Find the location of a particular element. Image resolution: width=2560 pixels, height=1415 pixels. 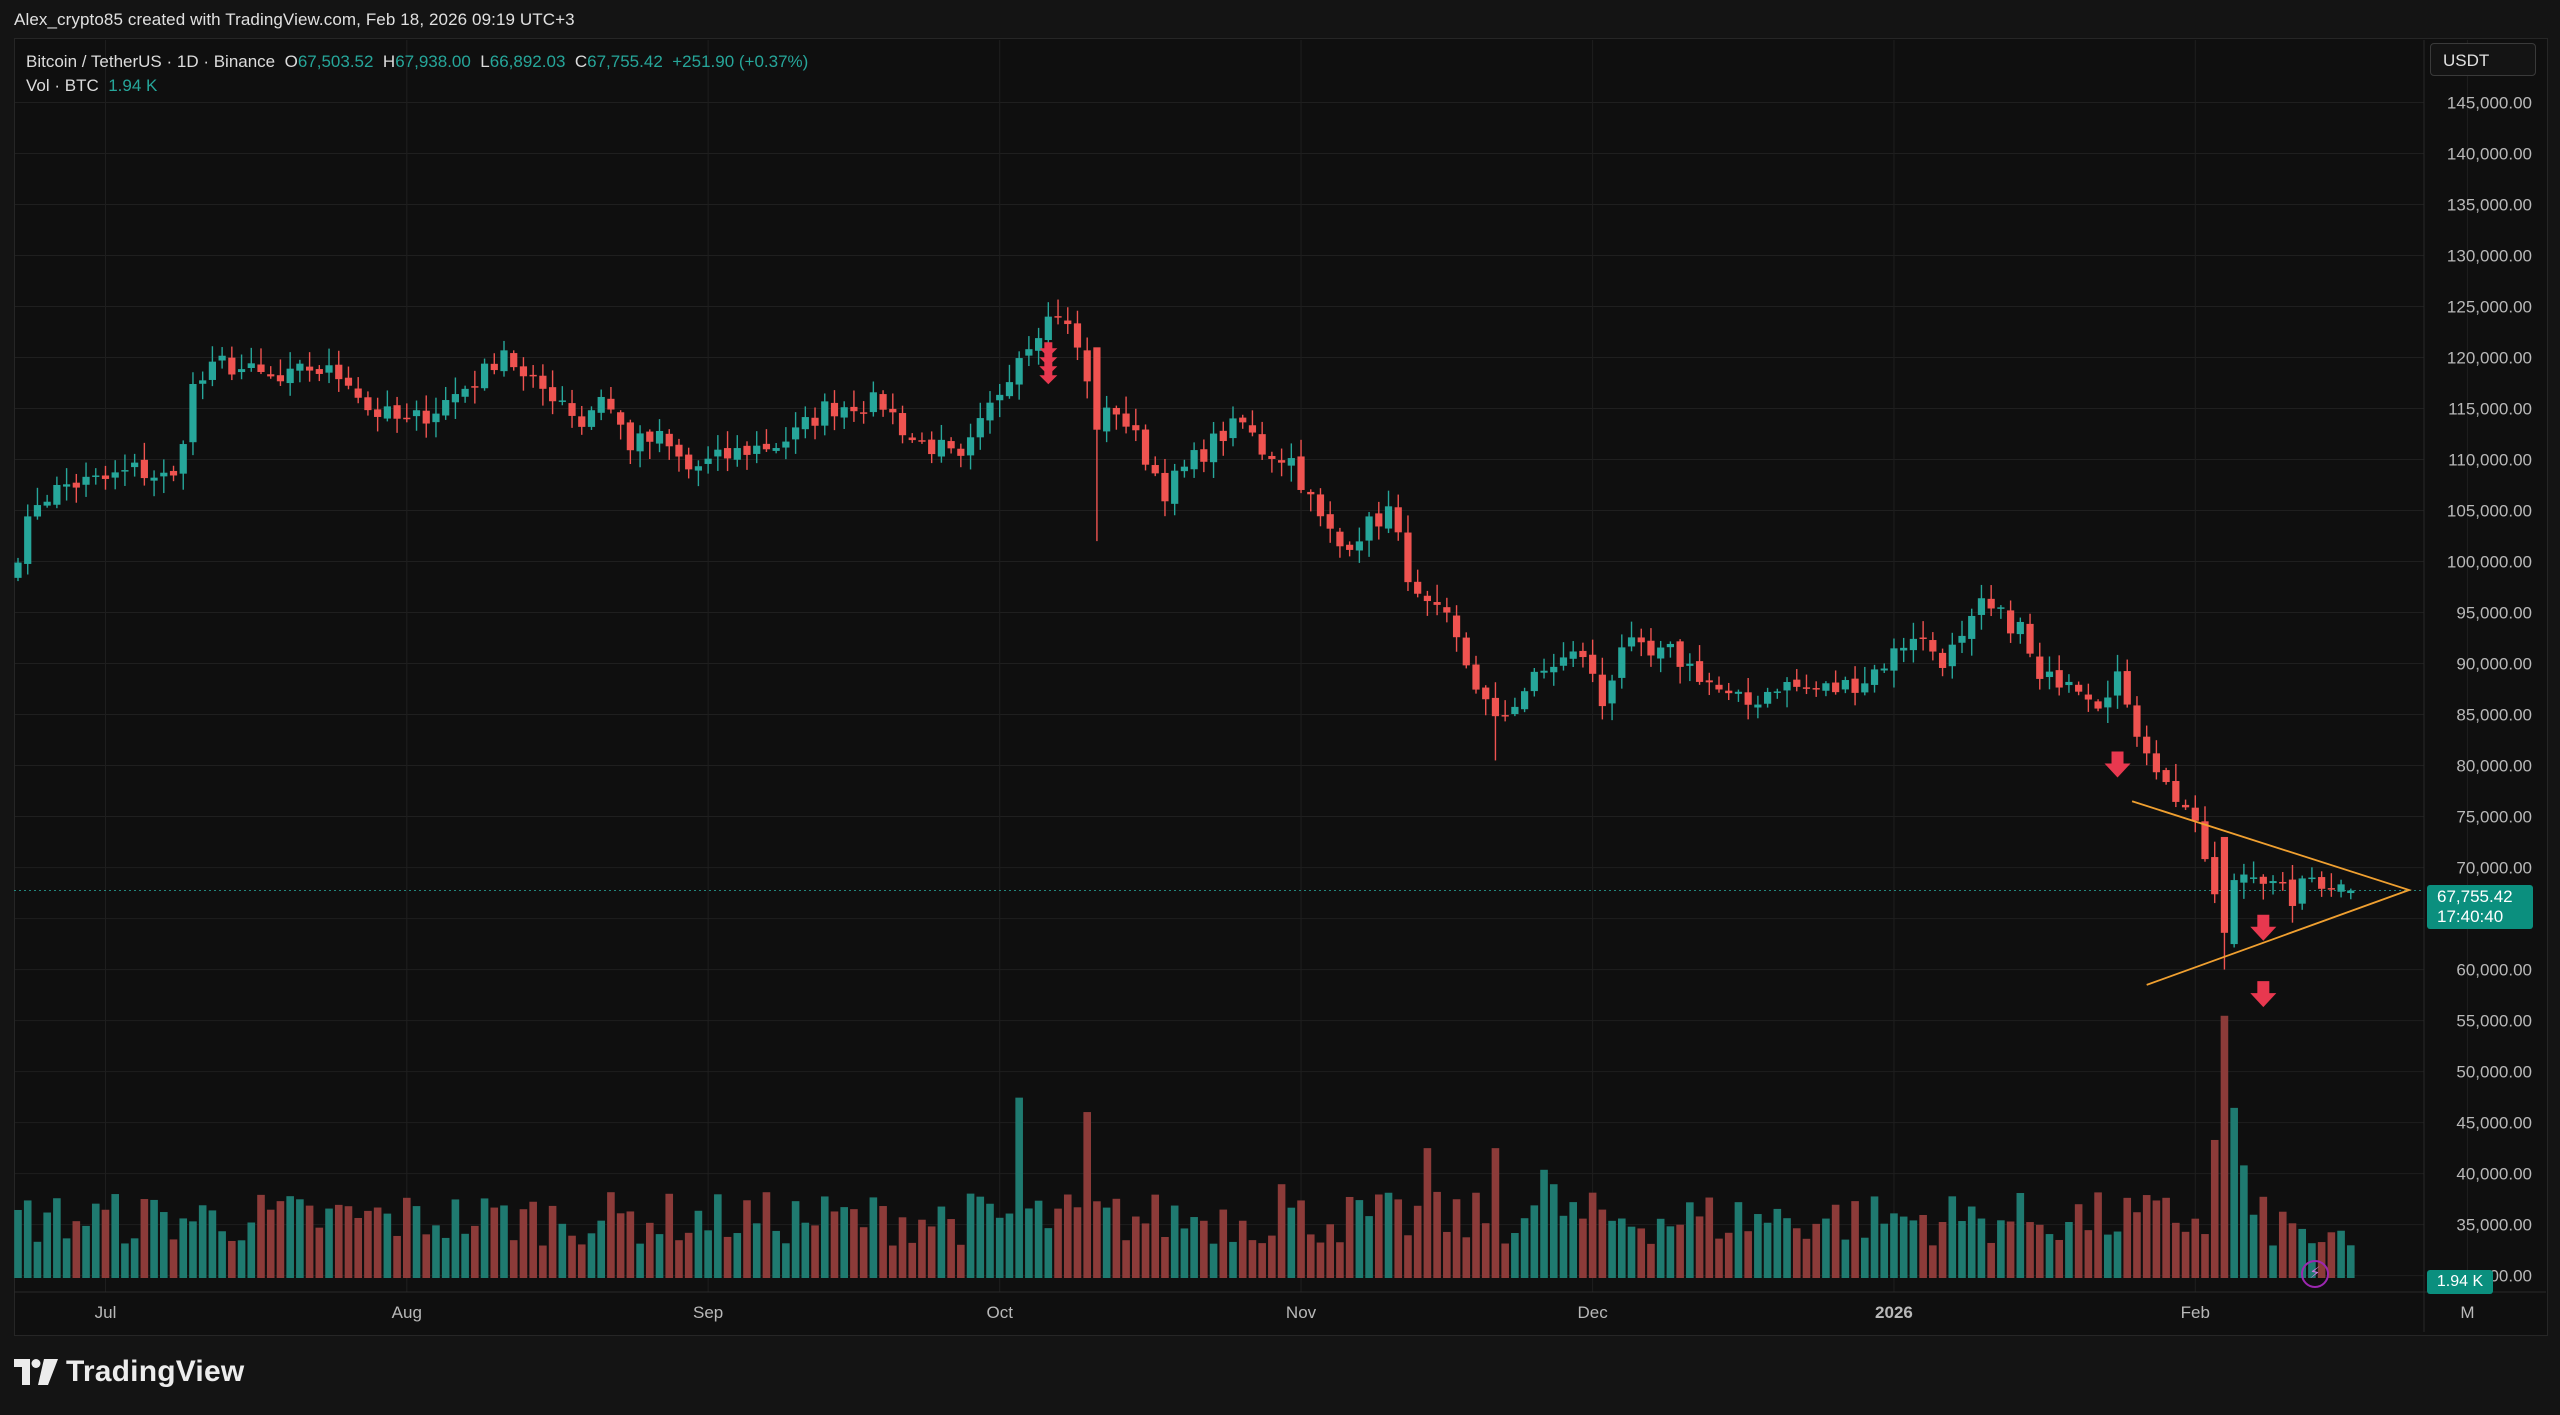

y-tick-label: 70,000.00 is located at coordinates (2494, 868).